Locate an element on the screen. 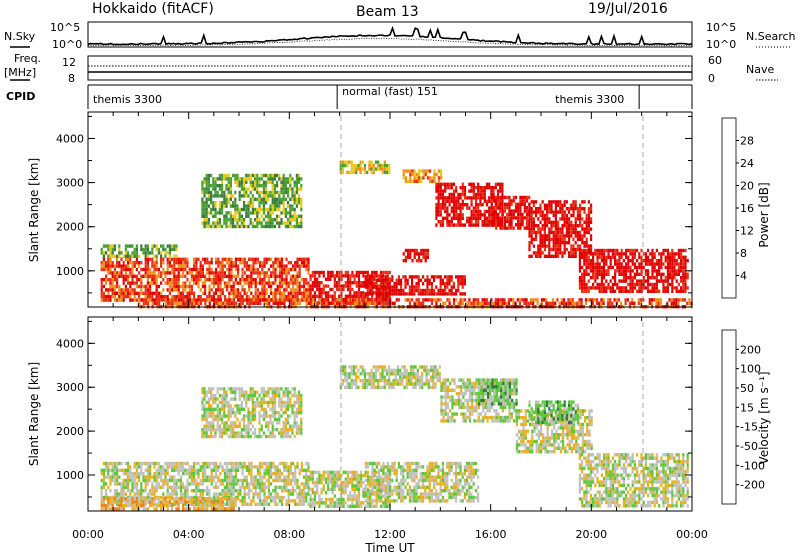  colorbar-tick-label: 20 is located at coordinates (747, 186).